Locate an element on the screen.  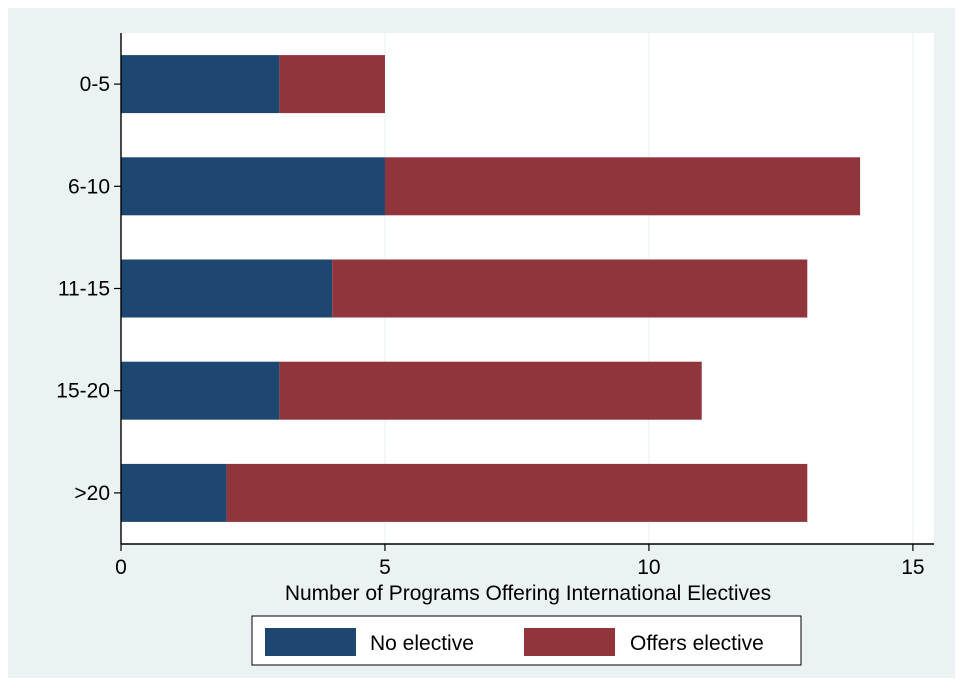
legend-label-offers-elective: Offers elective is located at coordinates (697, 643).